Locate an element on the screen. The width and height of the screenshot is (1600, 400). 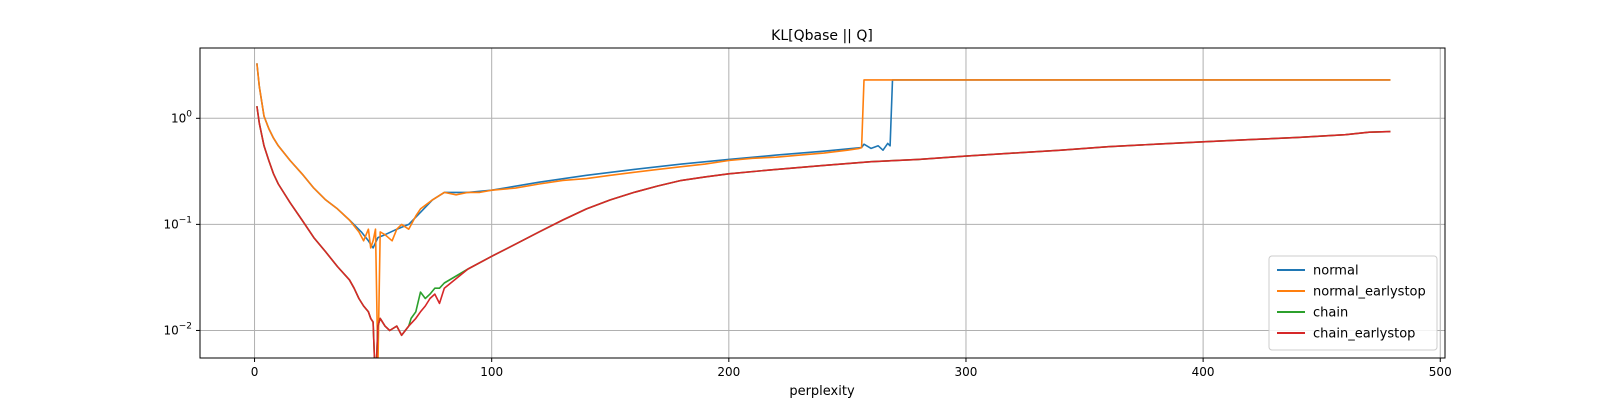
y-tick-exponent: 0 is located at coordinates (189, 114).